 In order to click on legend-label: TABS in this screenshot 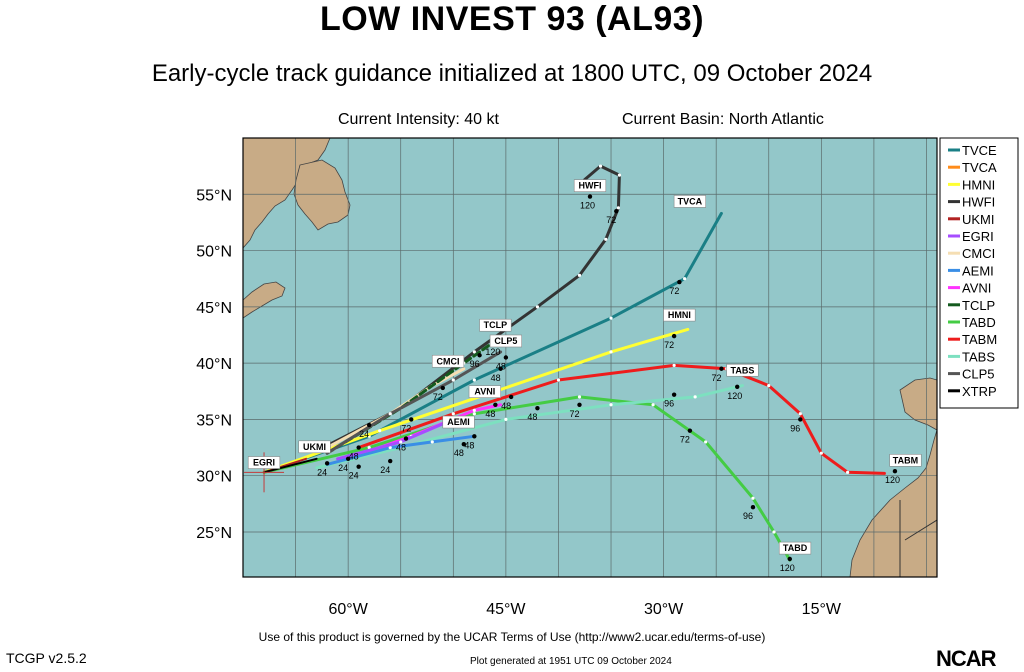, I will do `click(978, 356)`.